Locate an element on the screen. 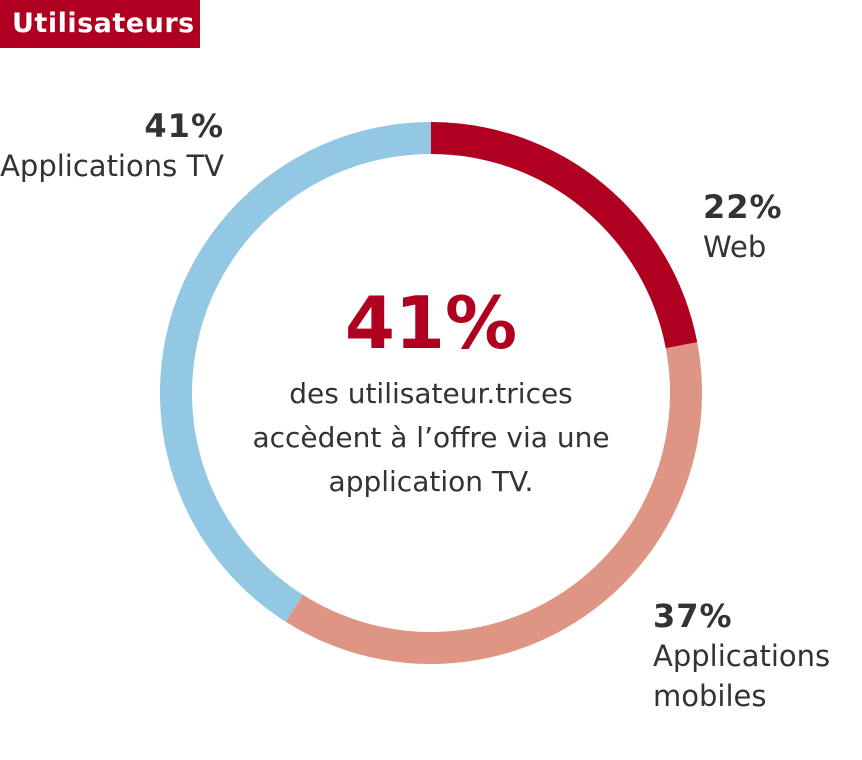 The width and height of the screenshot is (862, 760). label-web-name: Web is located at coordinates (735, 247).